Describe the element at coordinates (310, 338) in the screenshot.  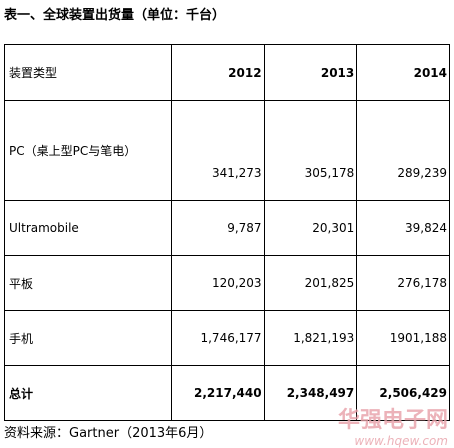
I see `value-cell: 1,821,193` at that location.